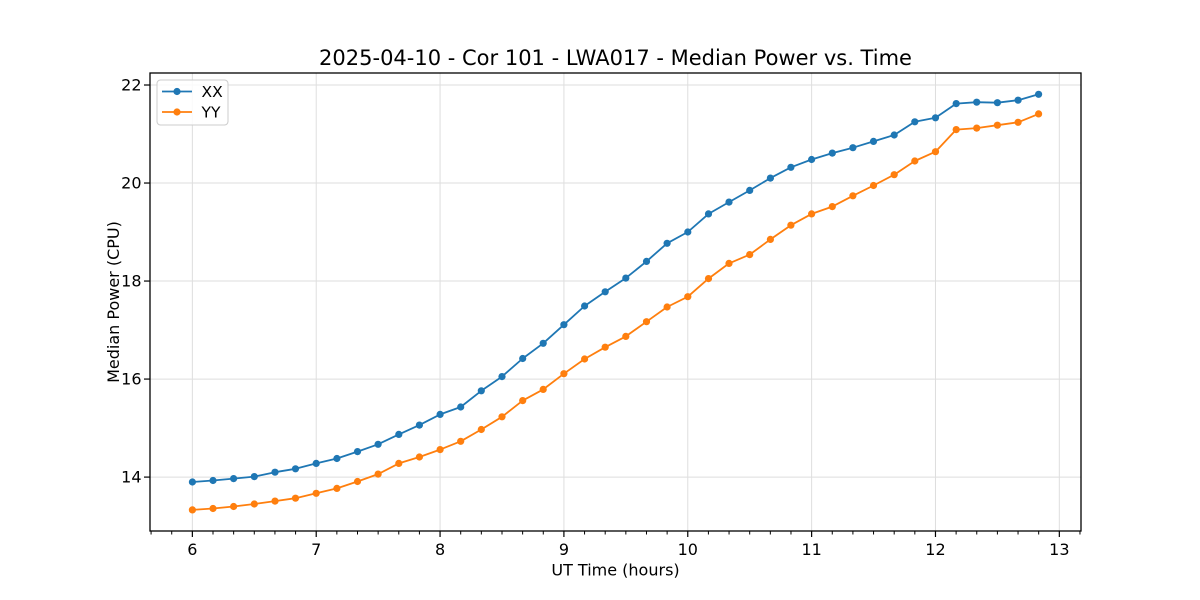  I want to click on x-tick-label: 11, so click(811, 549).